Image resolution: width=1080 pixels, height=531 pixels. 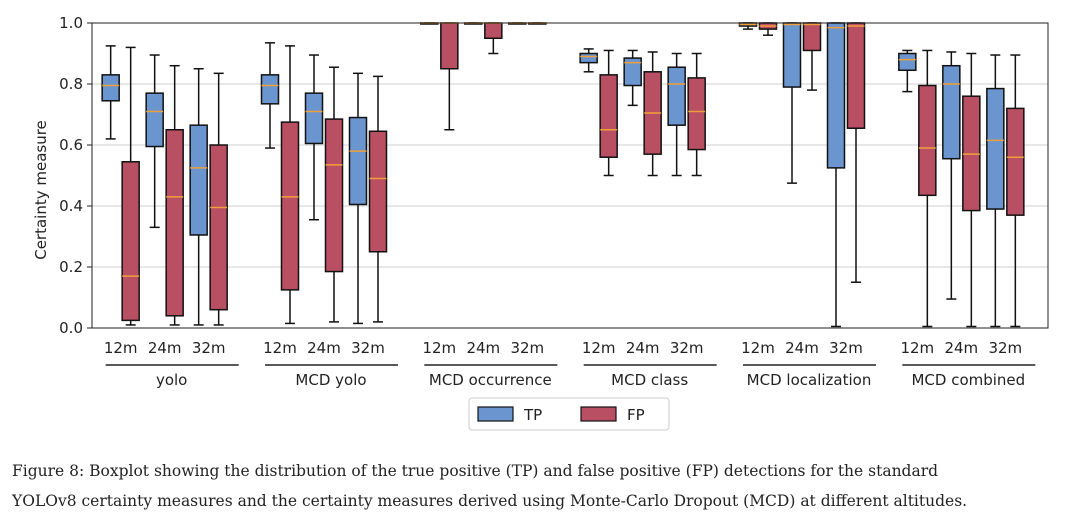 What do you see at coordinates (532, 415) in the screenshot?
I see `legend-label-tp: TP` at bounding box center [532, 415].